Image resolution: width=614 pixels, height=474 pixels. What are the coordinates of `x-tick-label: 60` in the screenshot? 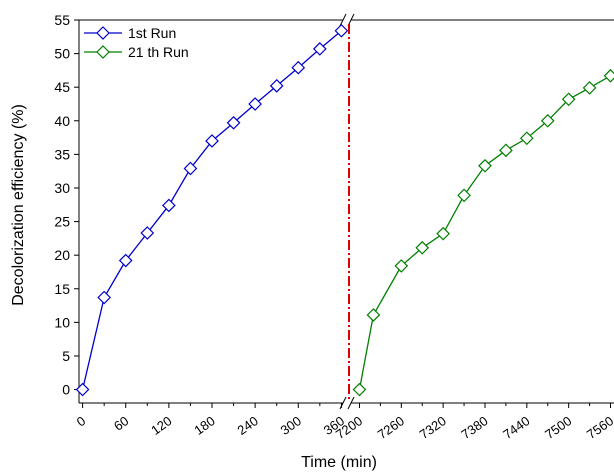 It's located at (121, 423).